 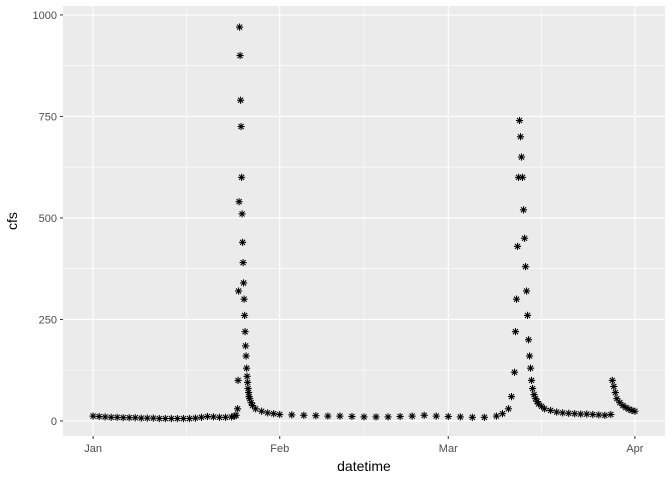 What do you see at coordinates (45, 16) in the screenshot?
I see `y-tick-label: 1000` at bounding box center [45, 16].